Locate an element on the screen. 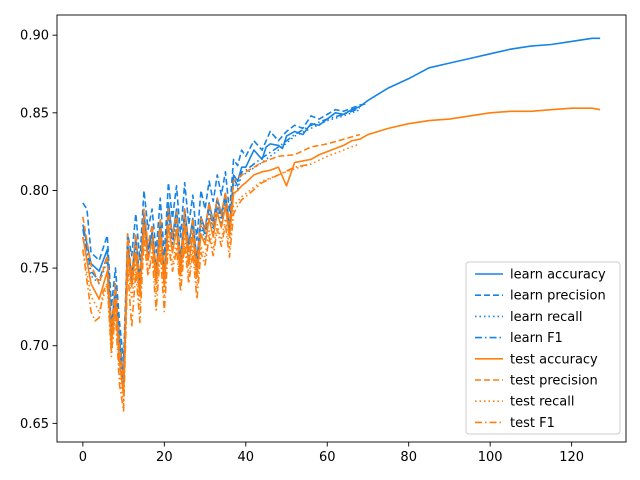 The image size is (640, 480). x-tick-label: 0 is located at coordinates (83, 457).